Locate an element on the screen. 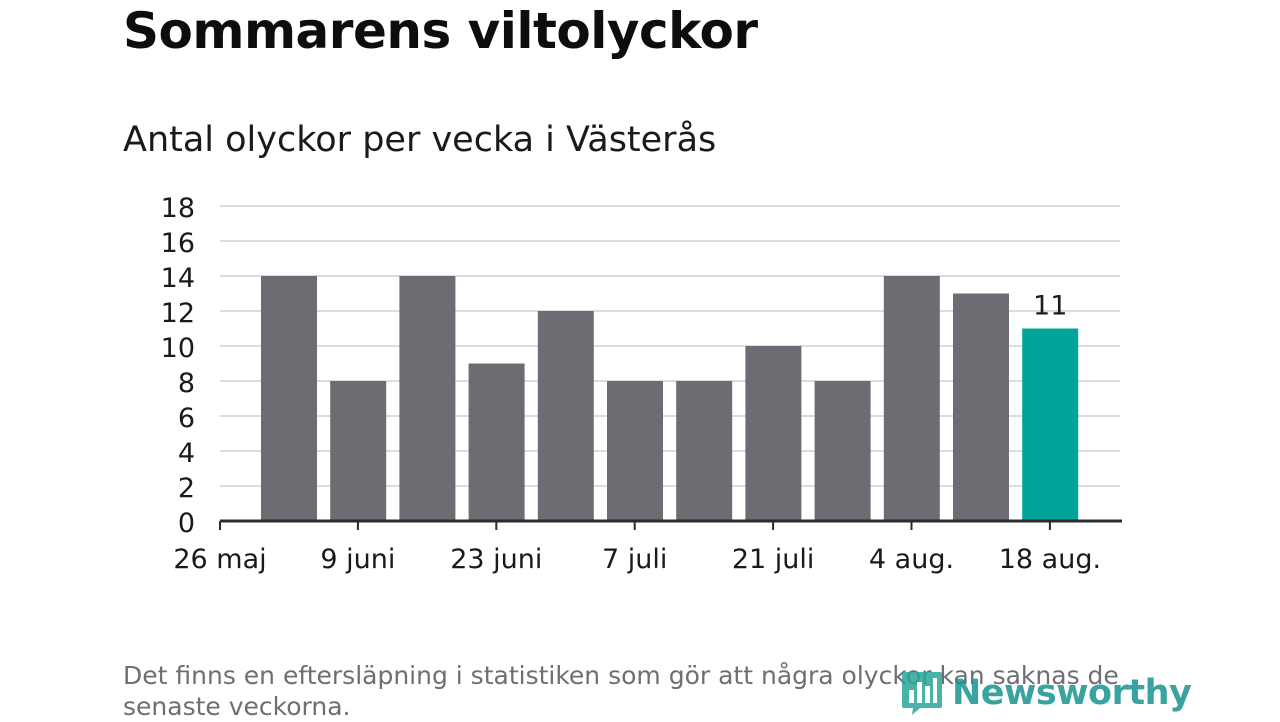  x-tick-label: 26 maj is located at coordinates (219, 559).